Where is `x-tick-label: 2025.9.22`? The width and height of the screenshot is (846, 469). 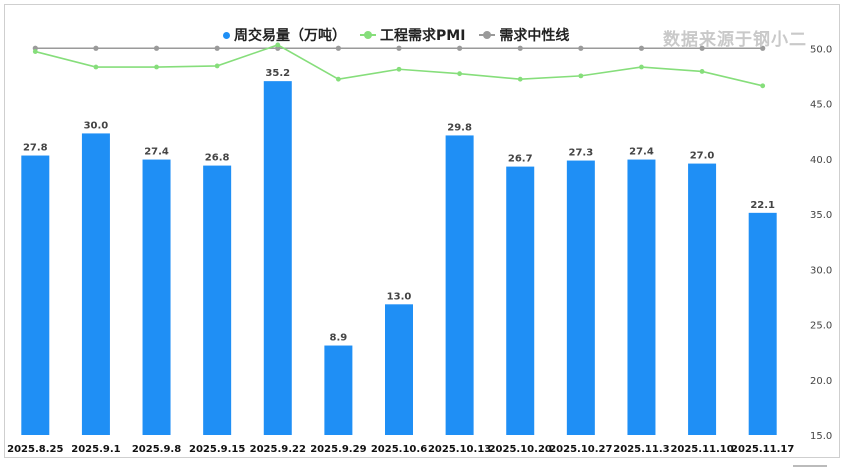 x-tick-label: 2025.9.22 is located at coordinates (278, 449).